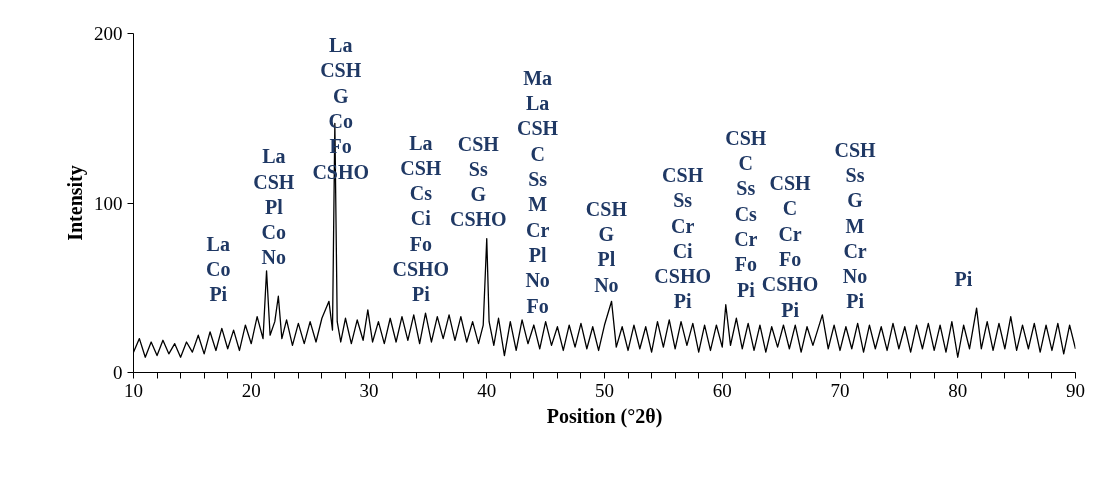 Image resolution: width=1108 pixels, height=478 pixels. Describe the element at coordinates (606, 246) in the screenshot. I see `annotation: CSH G Pl No` at that location.